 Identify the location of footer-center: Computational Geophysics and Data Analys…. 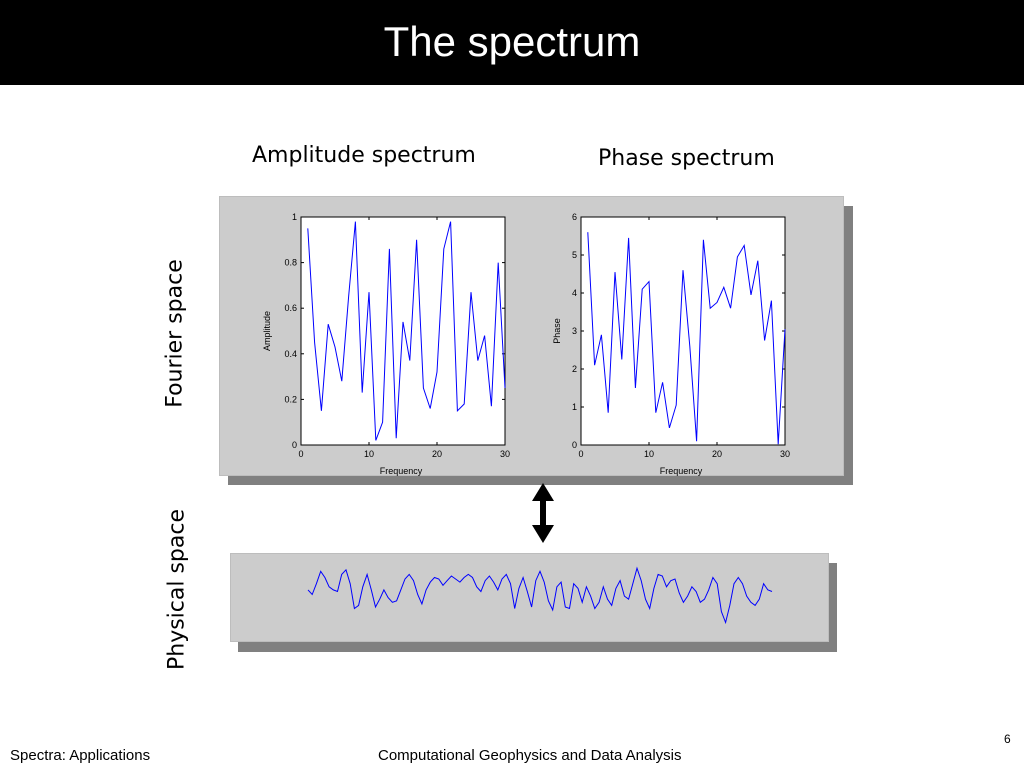
(530, 755).